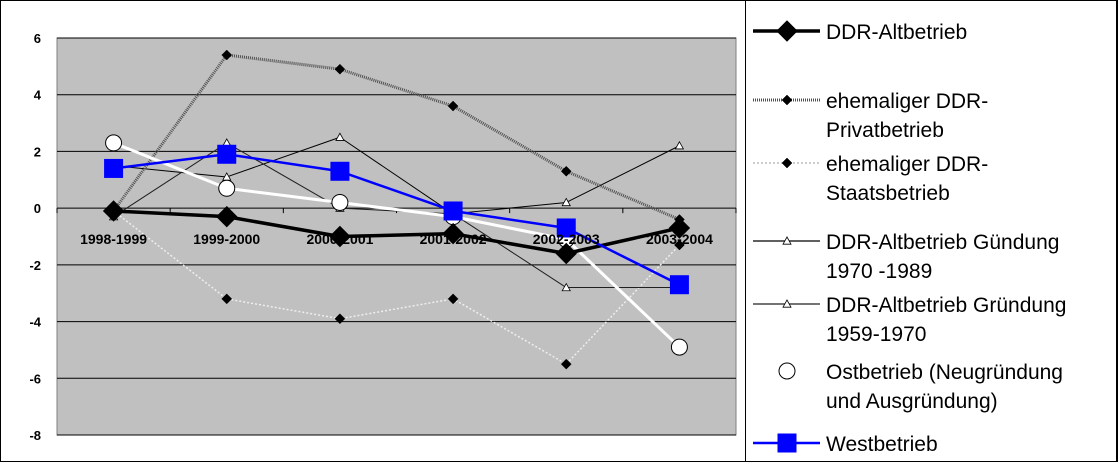  What do you see at coordinates (885, 130) in the screenshot?
I see `legend-label: Privatbetrieb` at bounding box center [885, 130].